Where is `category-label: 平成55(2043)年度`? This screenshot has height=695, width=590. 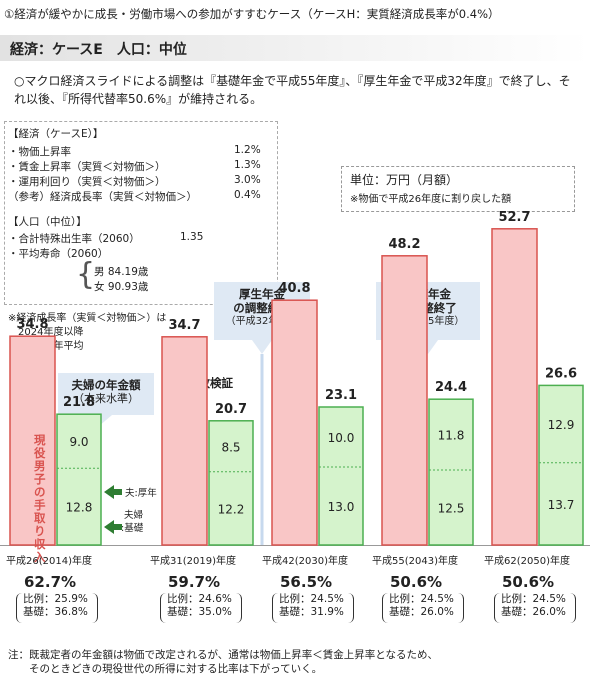
category-label: 平成55(2043)年度 is located at coordinates (415, 561).